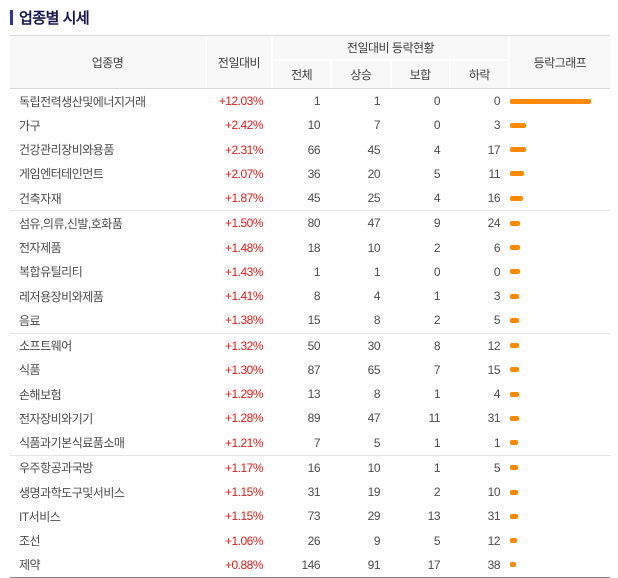 Image resolution: width=618 pixels, height=578 pixels. I want to click on change-percent: +1.06%, so click(244, 540).